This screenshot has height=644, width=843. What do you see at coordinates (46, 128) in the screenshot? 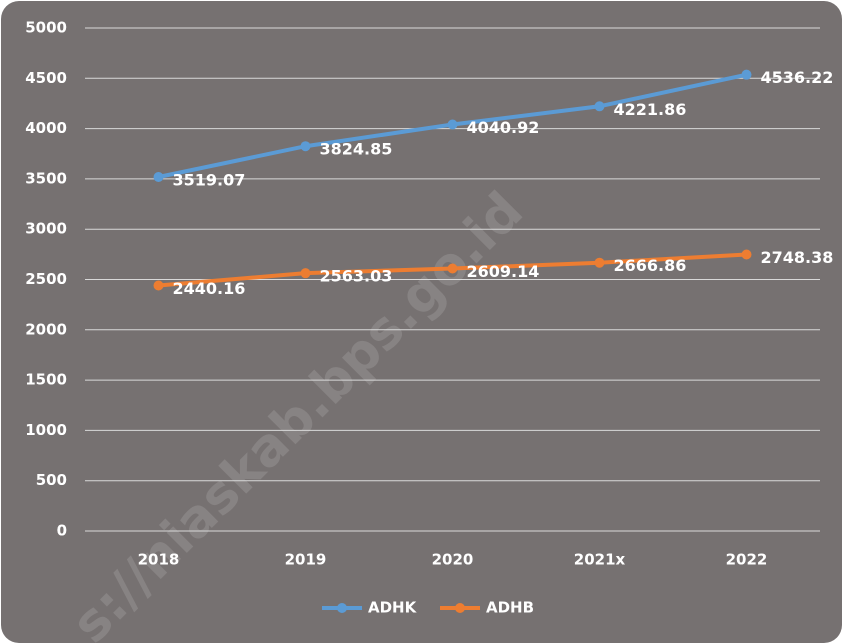
I see `y-tick-label: 4000` at bounding box center [46, 128].